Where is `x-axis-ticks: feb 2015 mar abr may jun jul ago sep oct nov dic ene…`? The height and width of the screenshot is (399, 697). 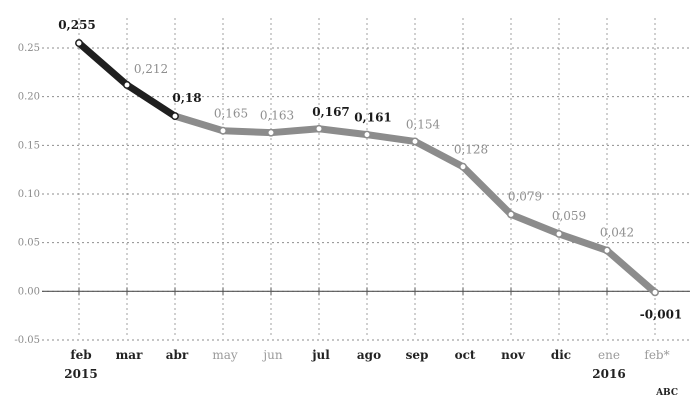 x-axis-ticks: feb 2015 mar abr may jun jul ago sep oct nov dic ene… is located at coordinates (366, 364).